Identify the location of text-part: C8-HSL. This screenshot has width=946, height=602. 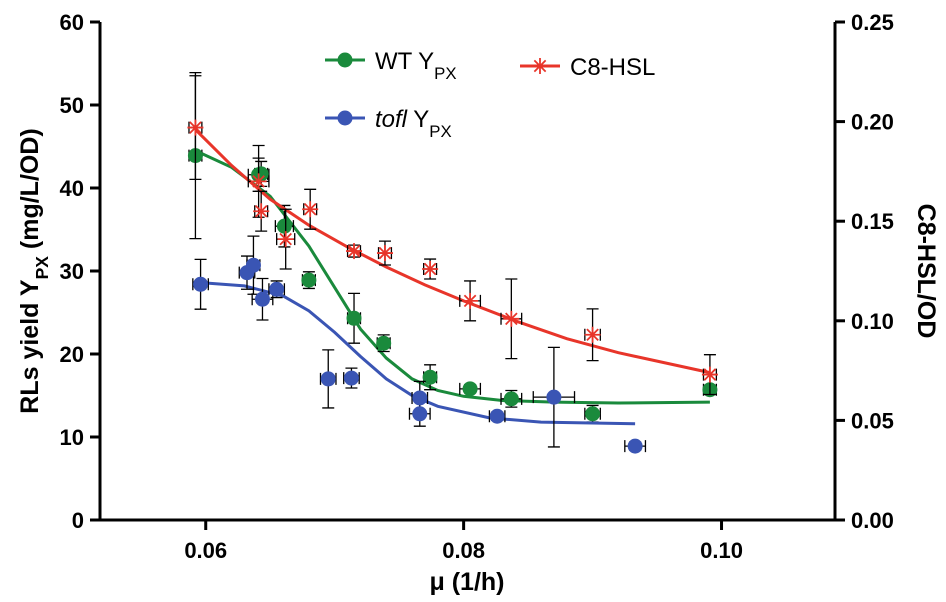
(612, 67).